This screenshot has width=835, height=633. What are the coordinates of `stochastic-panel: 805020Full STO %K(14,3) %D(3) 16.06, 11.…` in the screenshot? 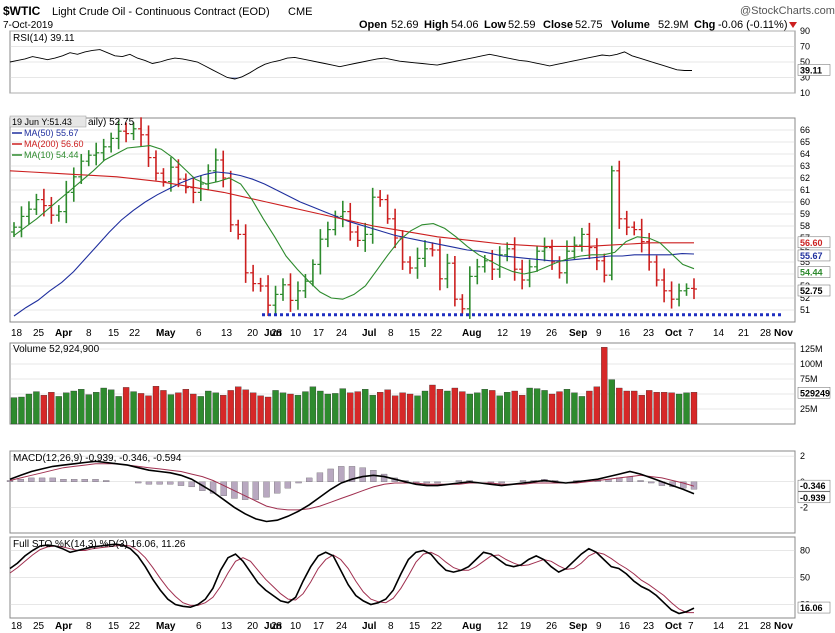 It's located at (420, 577).